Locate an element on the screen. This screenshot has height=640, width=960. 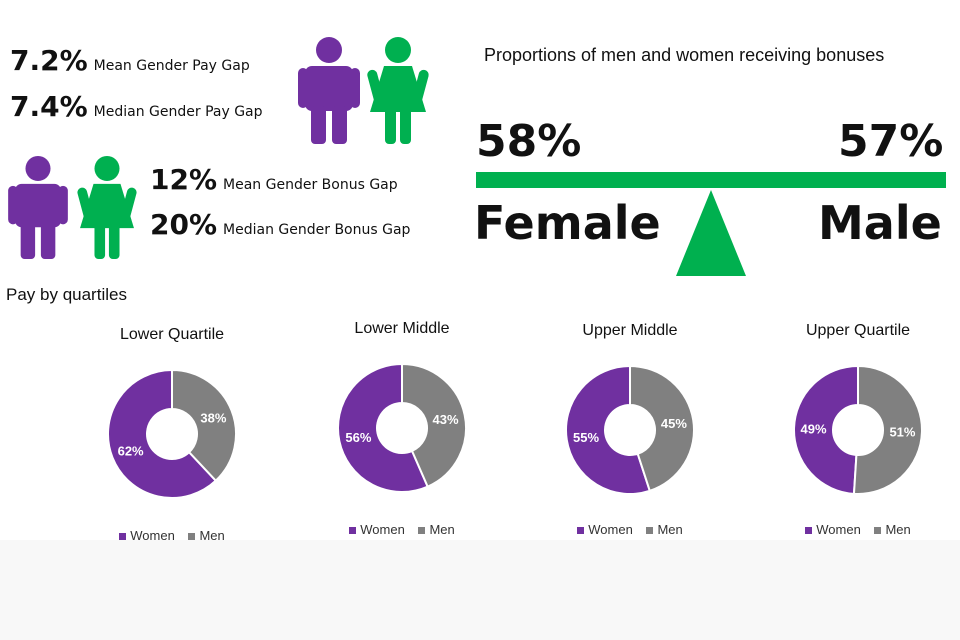
median-pay-gap-label: Median Gender Pay Gap is located at coordinates (178, 112).